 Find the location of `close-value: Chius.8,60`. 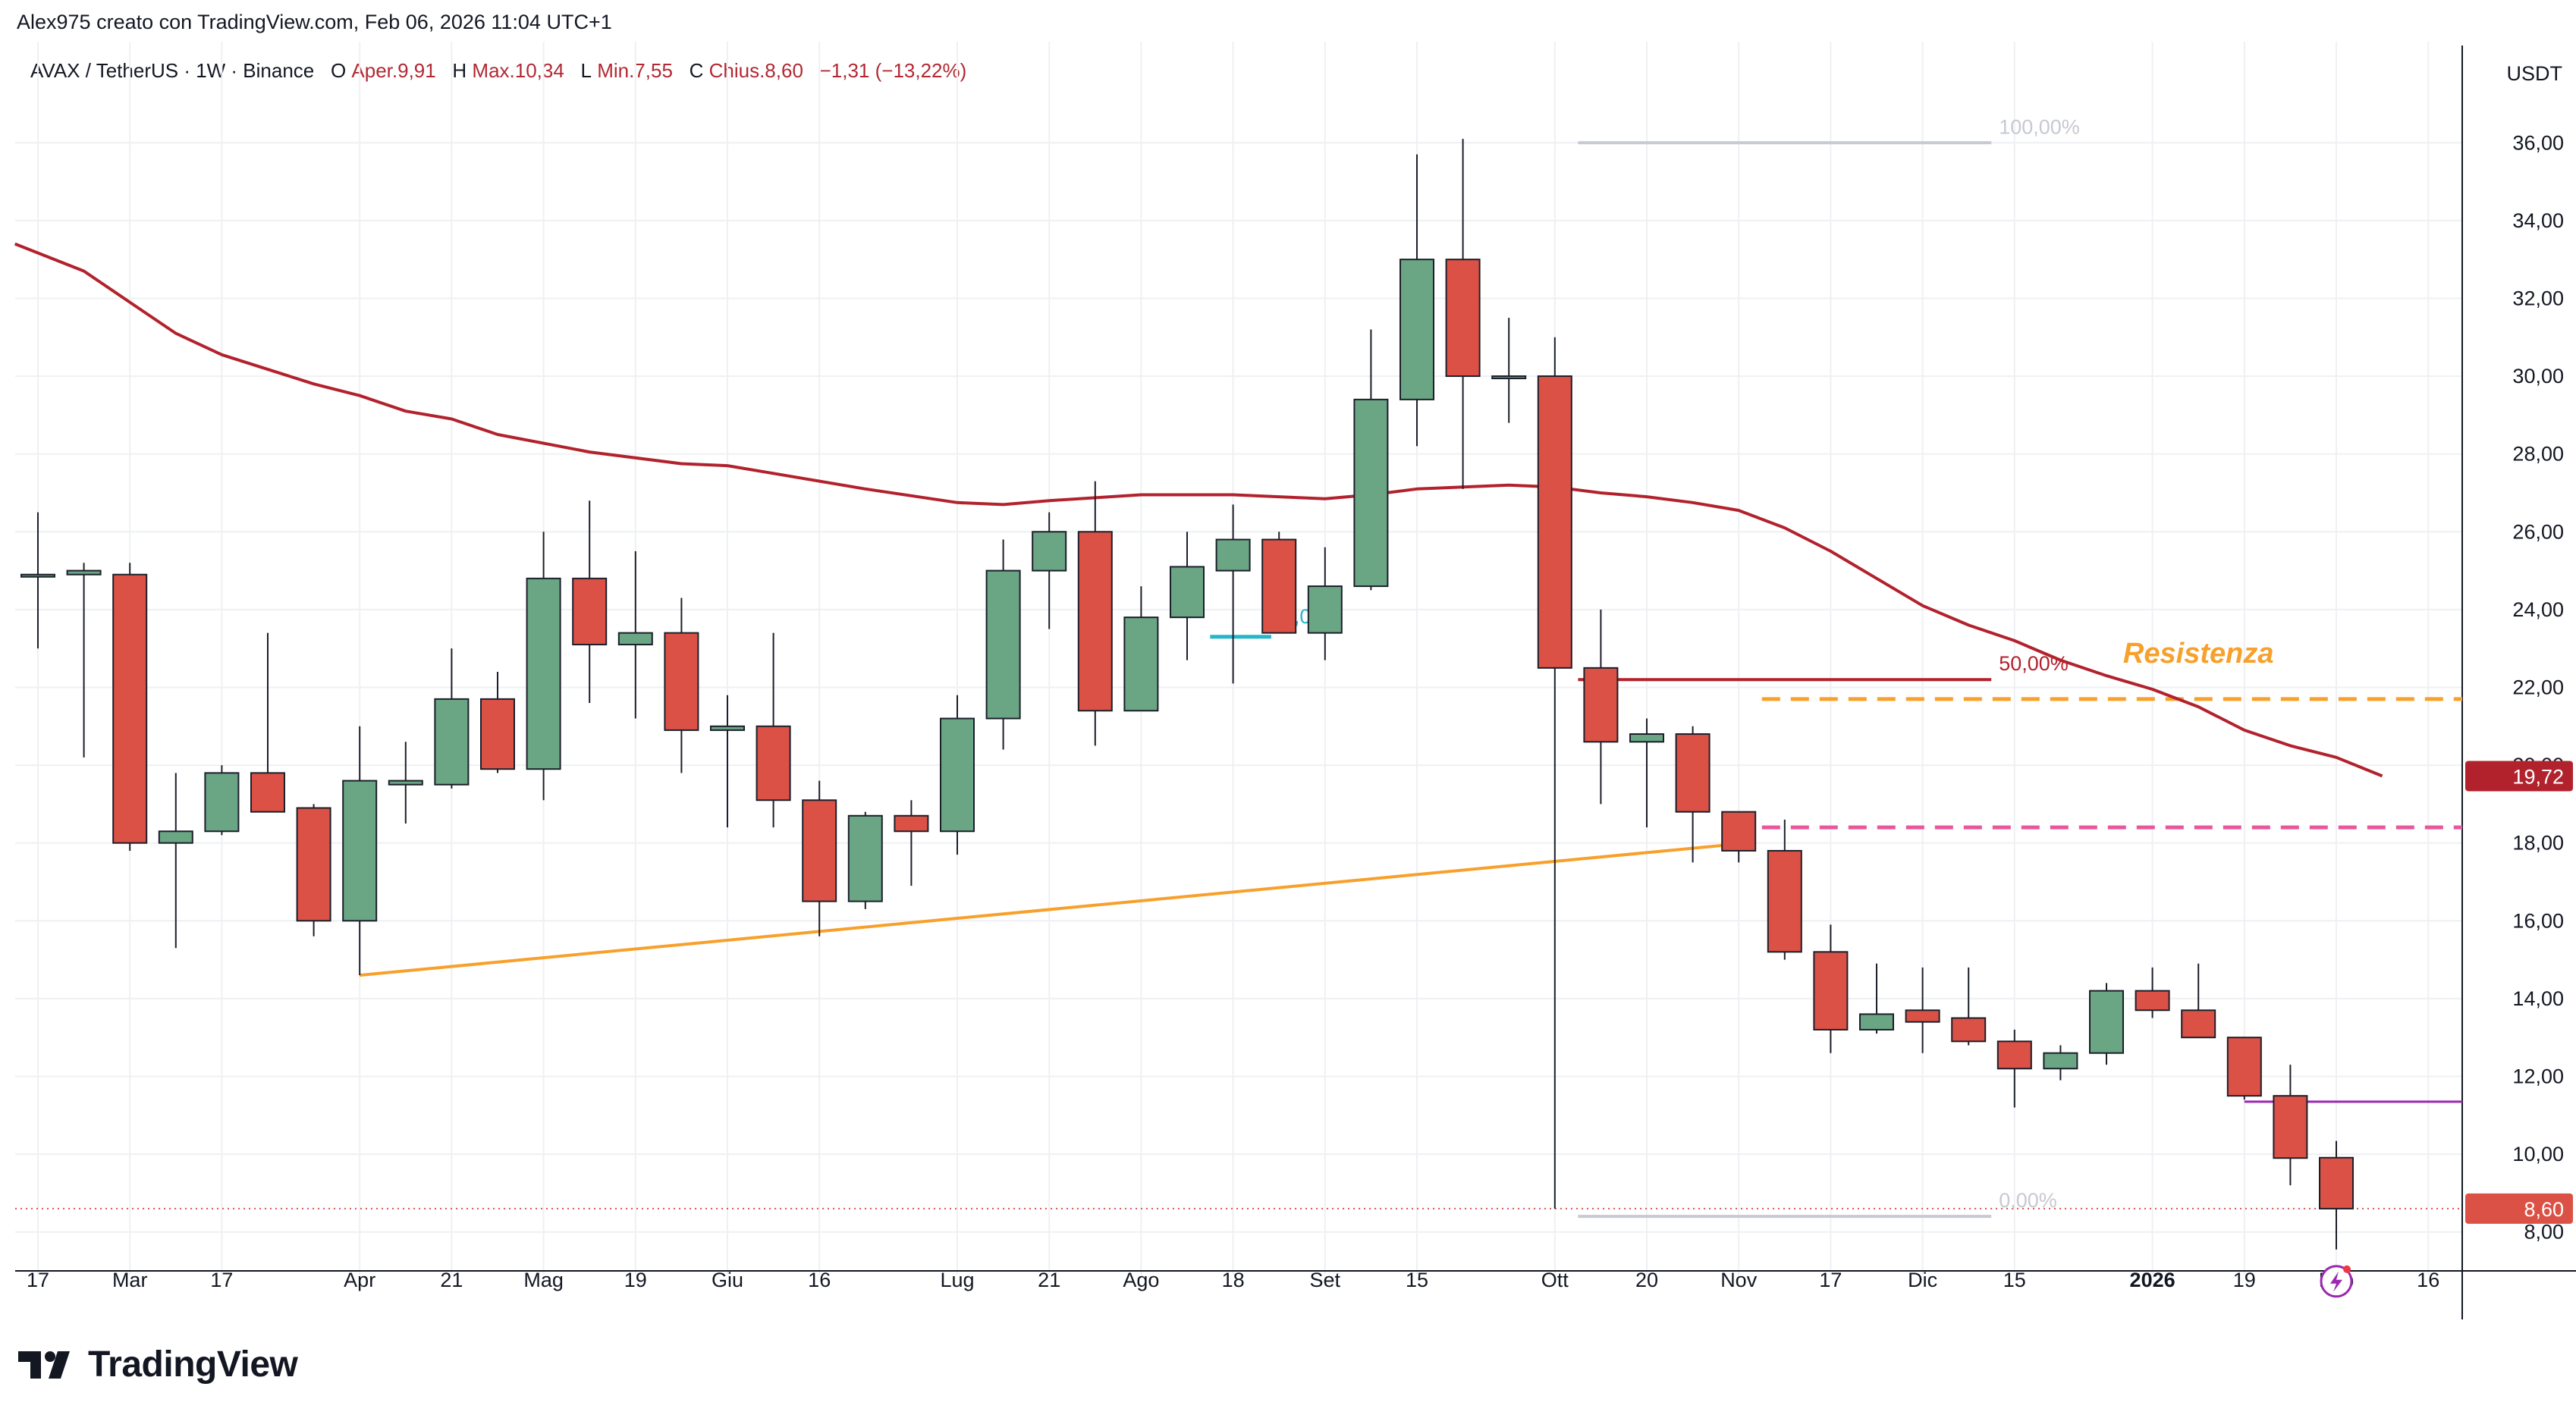

close-value: Chius.8,60 is located at coordinates (755, 70).